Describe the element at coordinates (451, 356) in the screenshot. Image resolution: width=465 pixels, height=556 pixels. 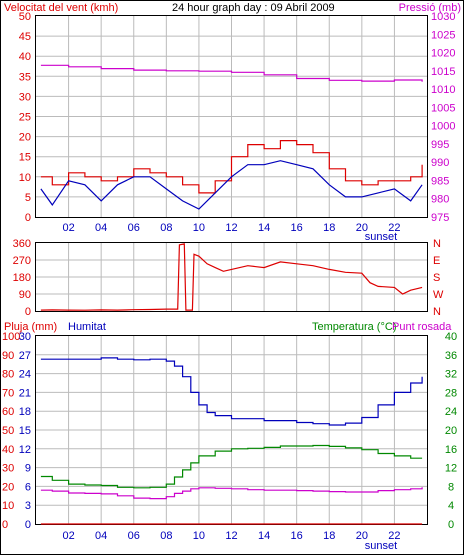
I see `temperature-tick: 36` at that location.